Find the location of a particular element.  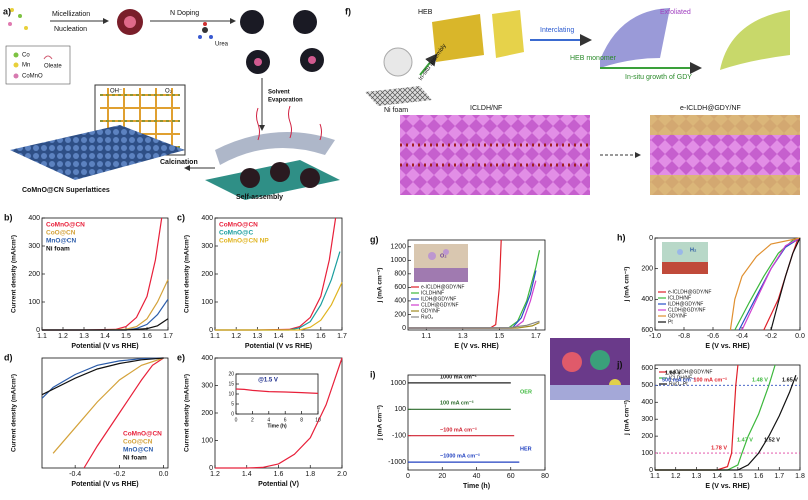

y-axis-label: j (mA cm⁻²) is located at coordinates (380, 286).